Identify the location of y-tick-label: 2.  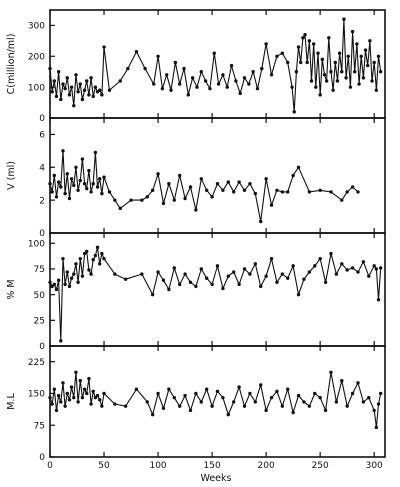
(42, 201).